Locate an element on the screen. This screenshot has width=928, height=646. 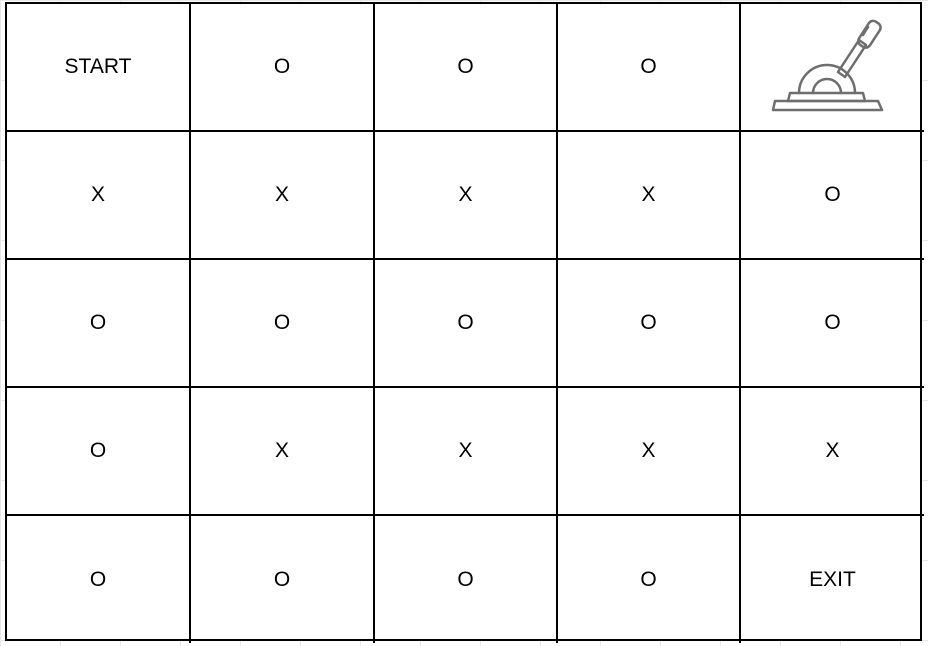
cell-text: START is located at coordinates (98, 66).